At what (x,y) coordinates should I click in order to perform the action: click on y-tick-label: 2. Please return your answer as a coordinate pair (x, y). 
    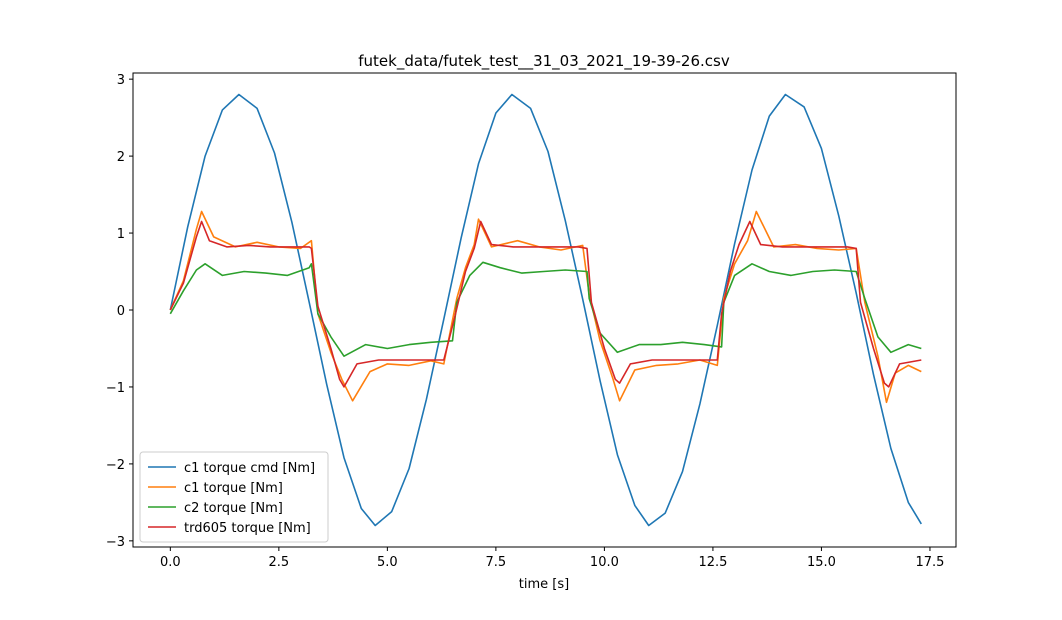
    Looking at the image, I should click on (121, 157).